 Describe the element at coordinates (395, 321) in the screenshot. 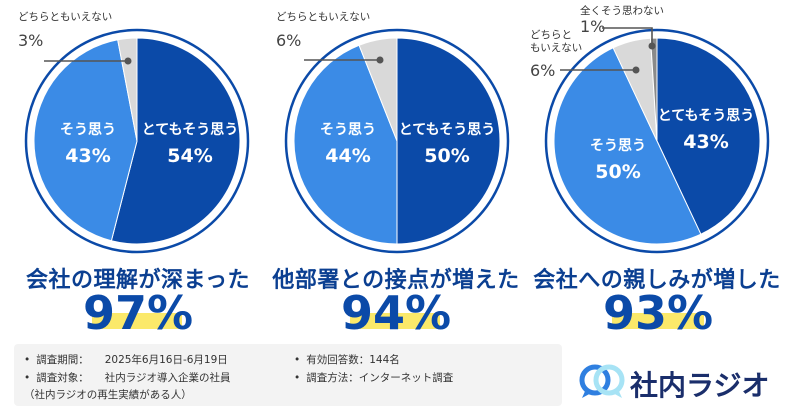

I see `chart-2-total-highlight` at that location.